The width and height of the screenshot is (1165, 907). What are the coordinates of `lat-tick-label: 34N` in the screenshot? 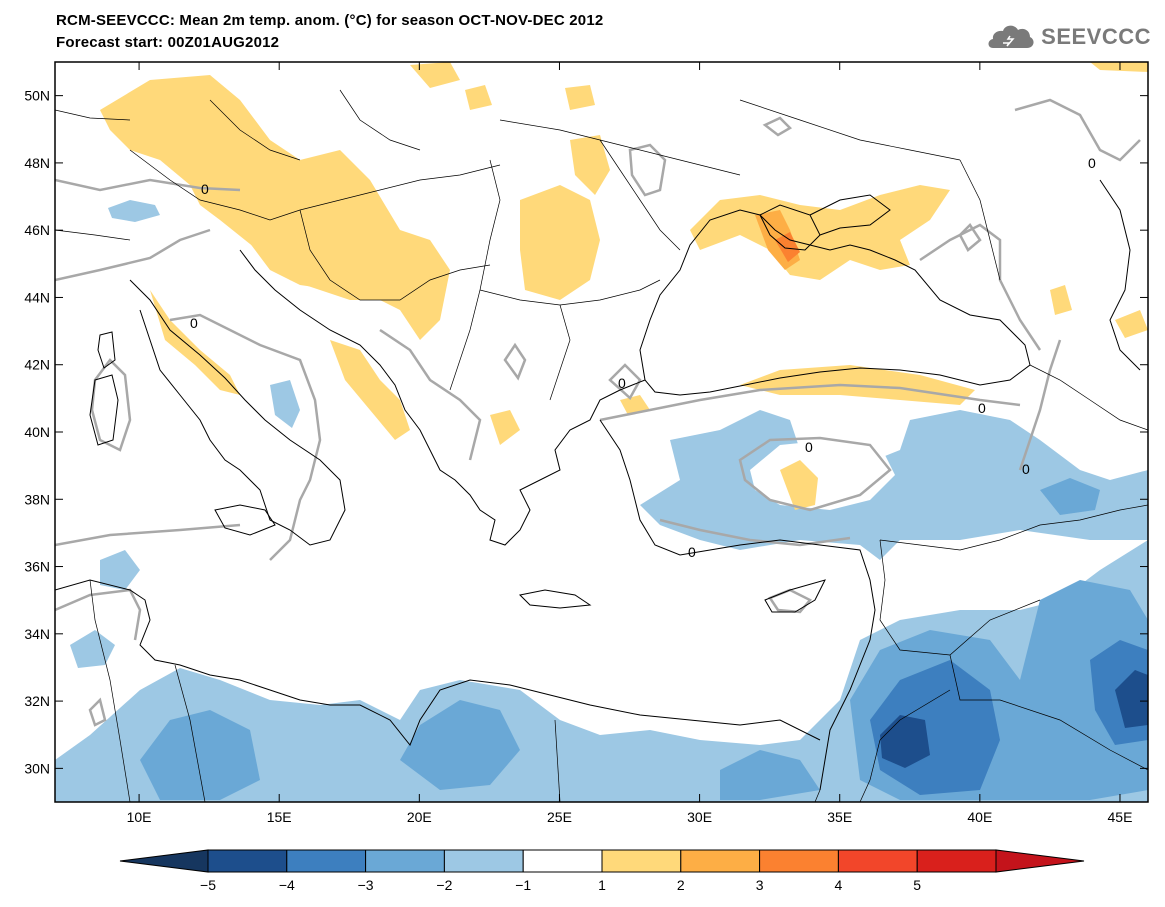 It's located at (37, 634).